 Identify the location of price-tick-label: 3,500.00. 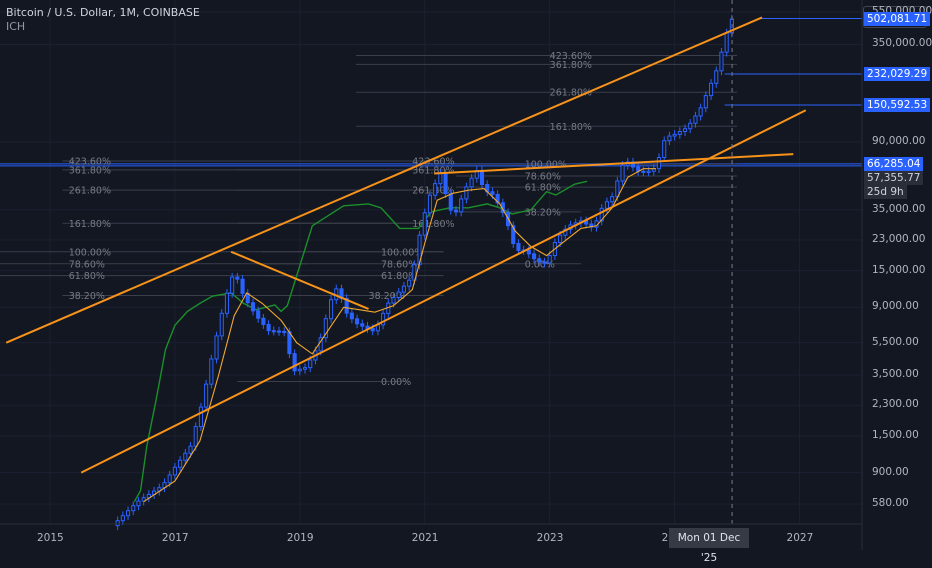
(895, 374).